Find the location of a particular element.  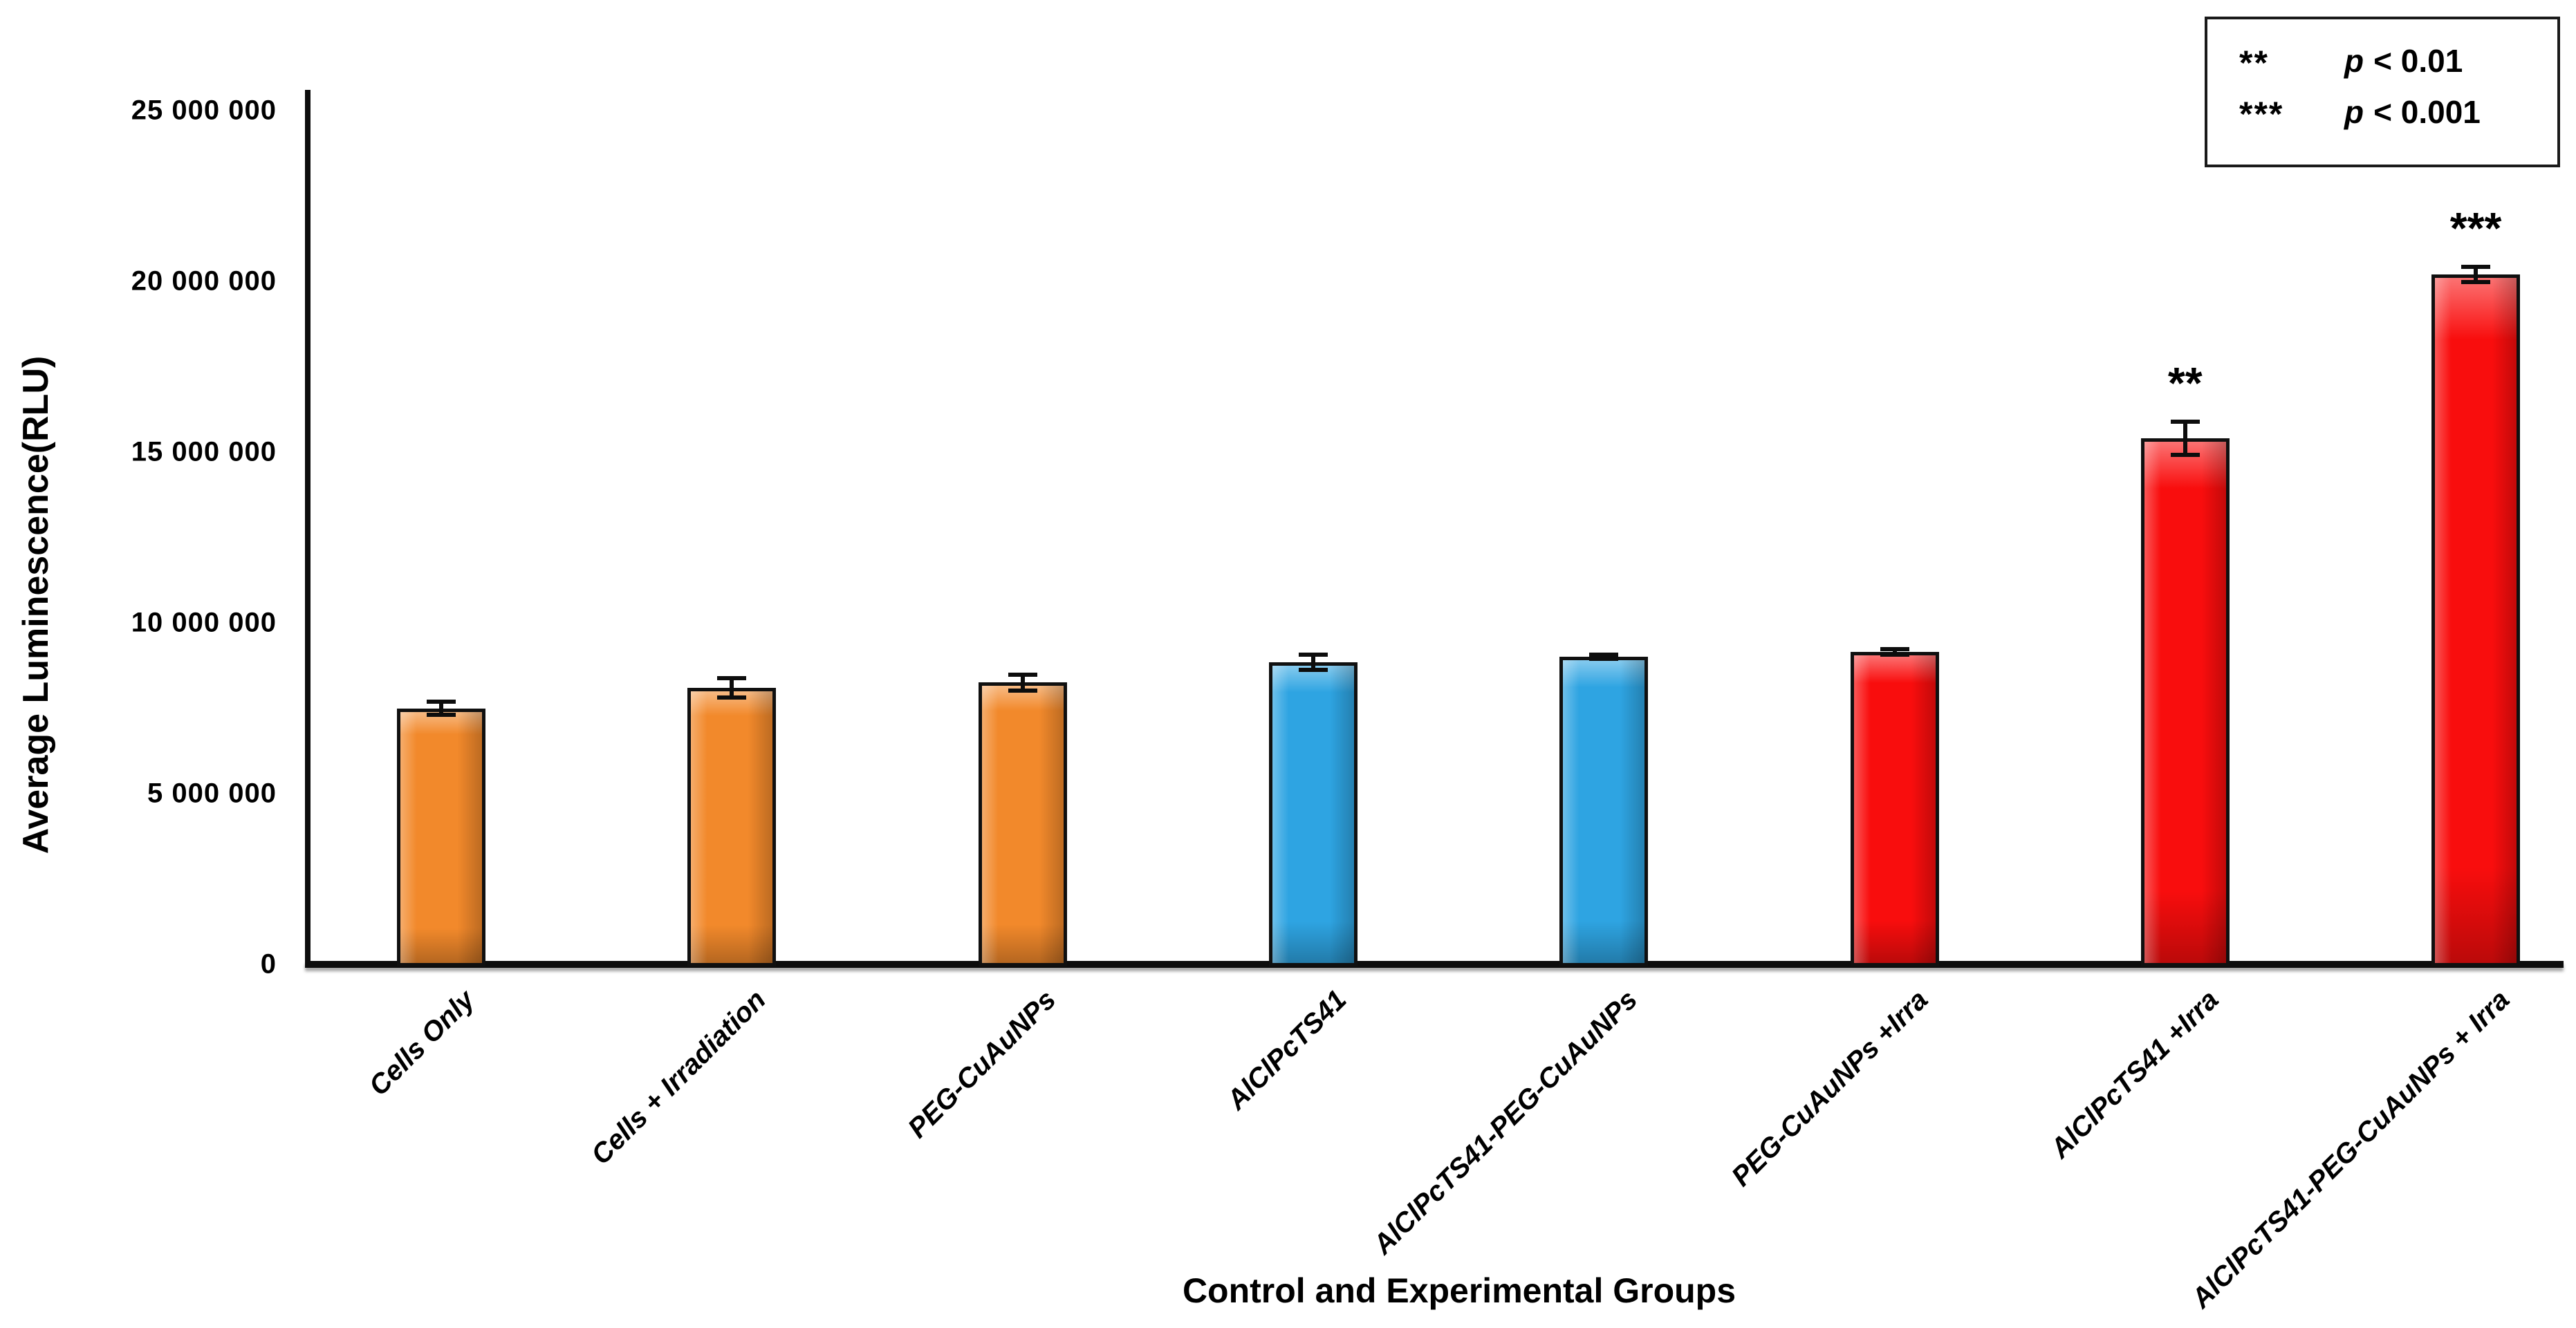

x-category-label: AlClPcTS41-PEG-CuAuNPs + Irra is located at coordinates (2350, 1149).